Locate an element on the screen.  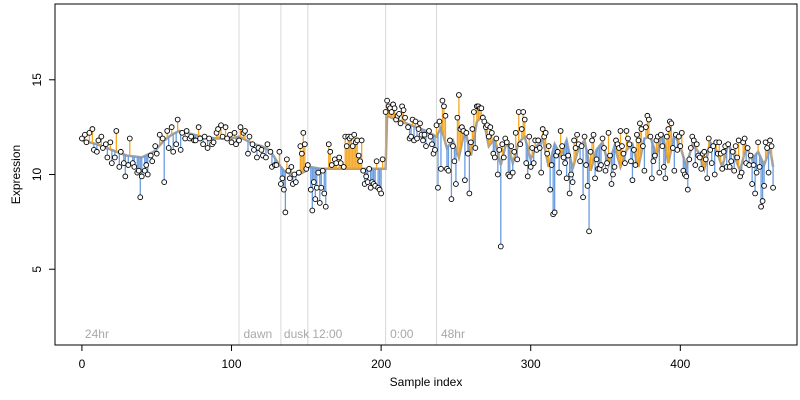
x-tick-label: 100 is located at coordinates (232, 364).